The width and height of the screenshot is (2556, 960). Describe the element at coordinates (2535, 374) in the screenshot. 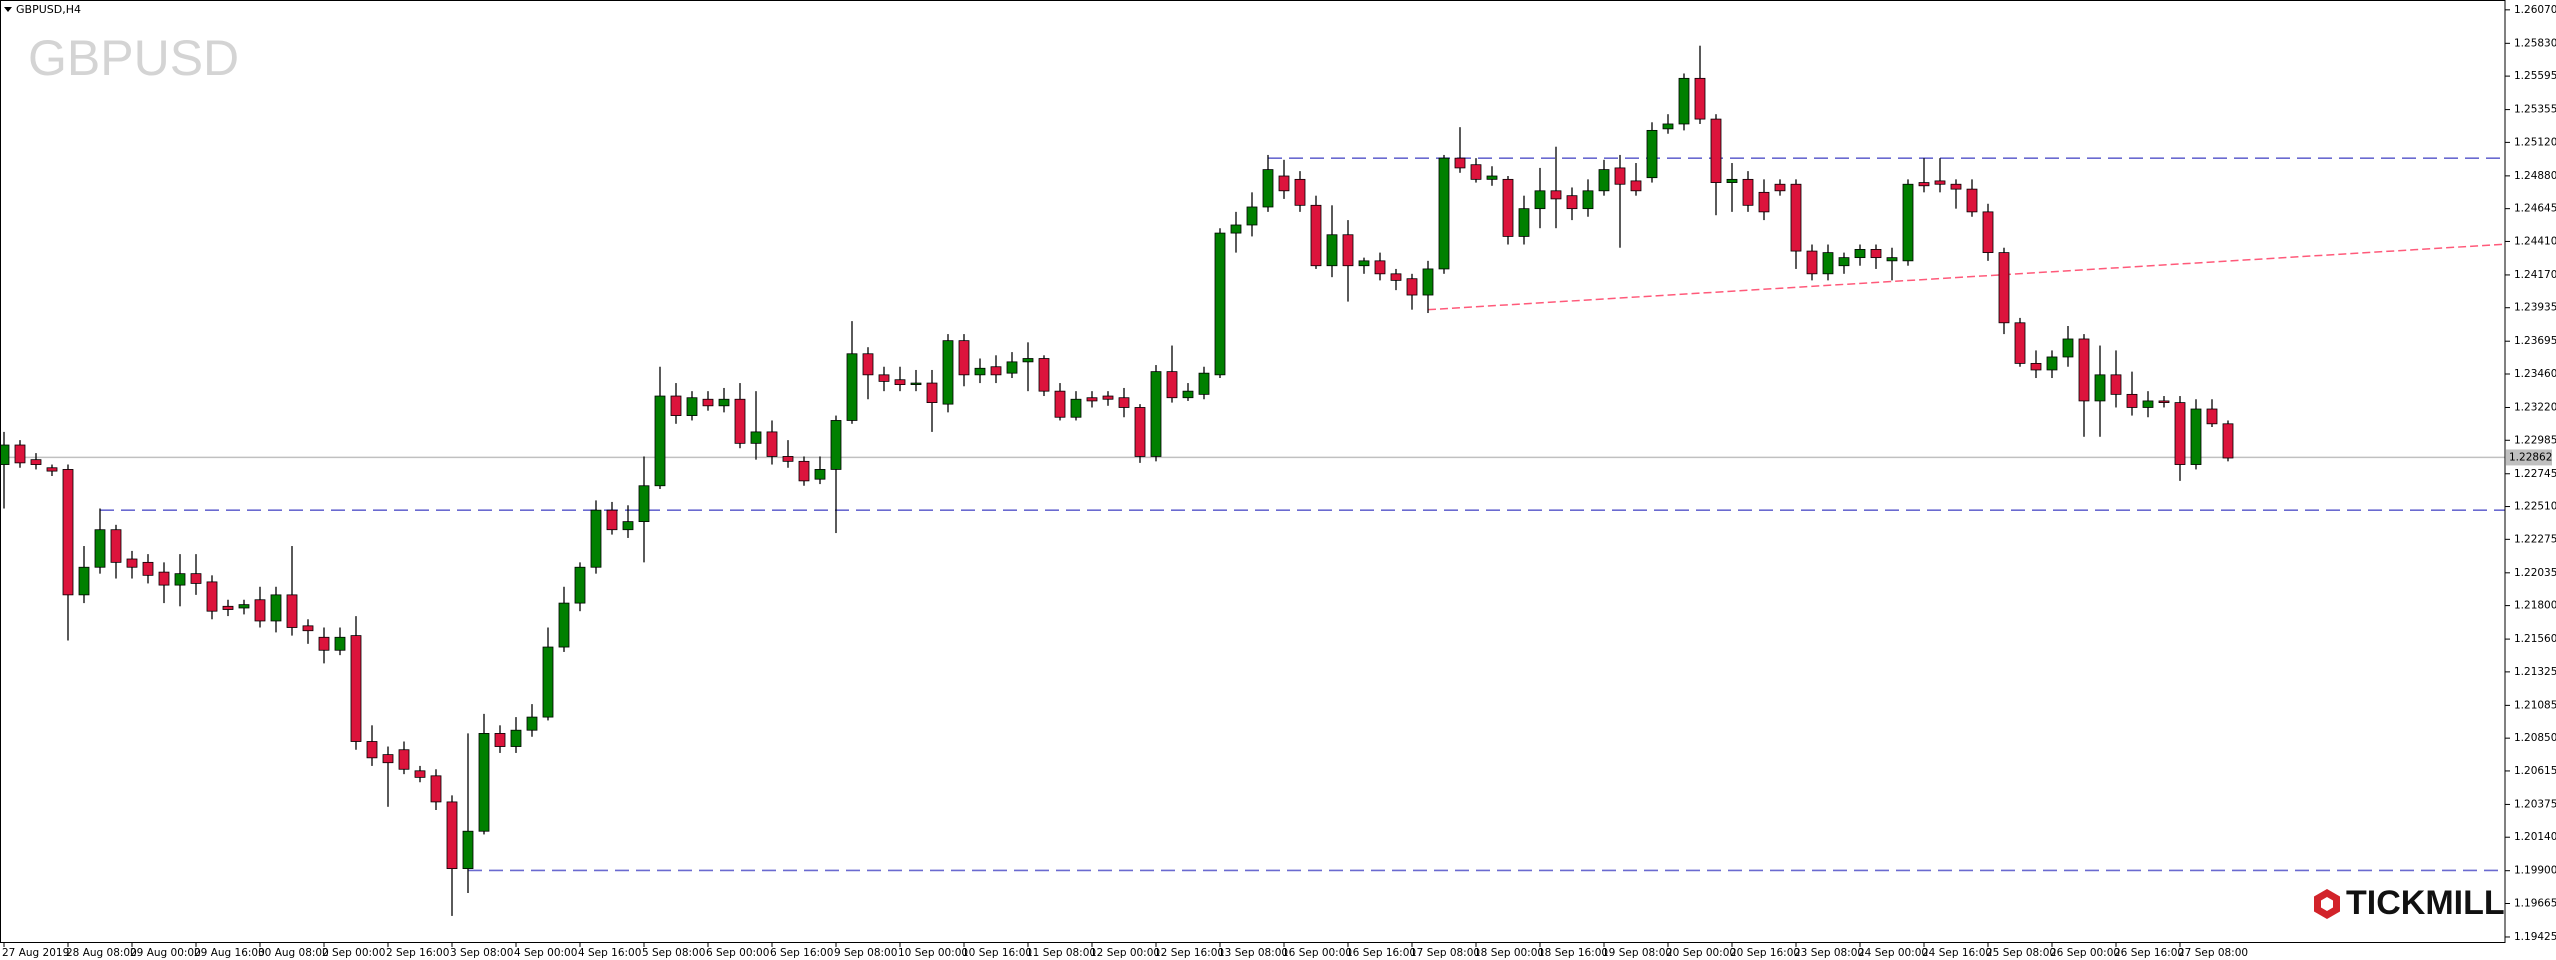

I see `y-tick-label: 1.23460` at that location.